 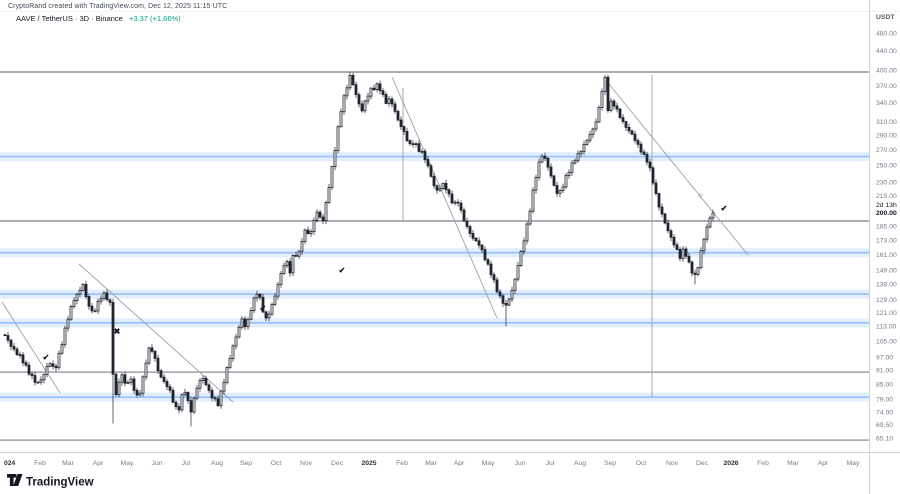 I want to click on price-tick: 65.10, so click(x=884, y=439).